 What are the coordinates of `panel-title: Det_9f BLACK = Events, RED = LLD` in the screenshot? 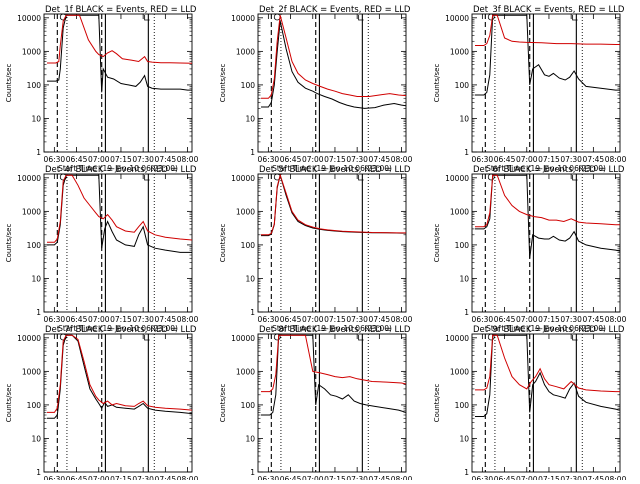 It's located at (549, 330).